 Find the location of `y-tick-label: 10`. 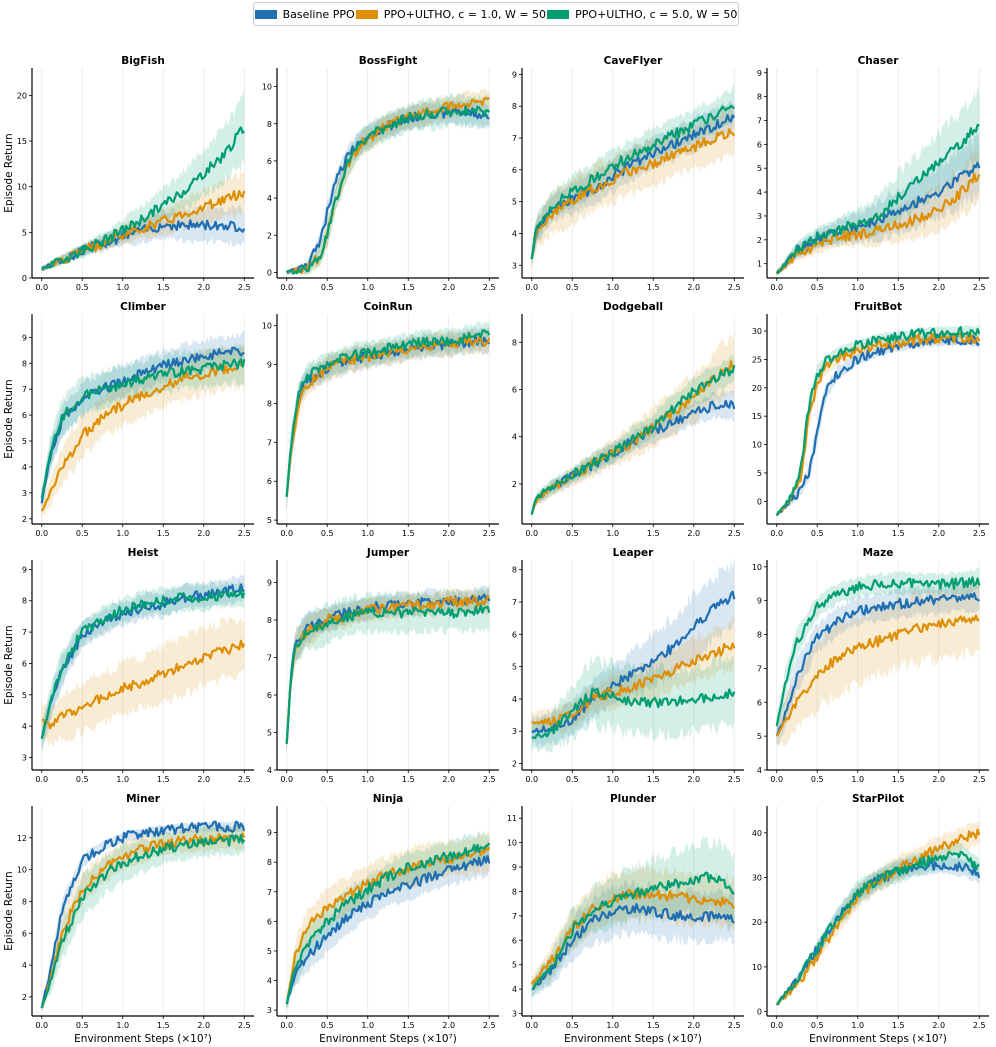

y-tick-label: 10 is located at coordinates (757, 967).